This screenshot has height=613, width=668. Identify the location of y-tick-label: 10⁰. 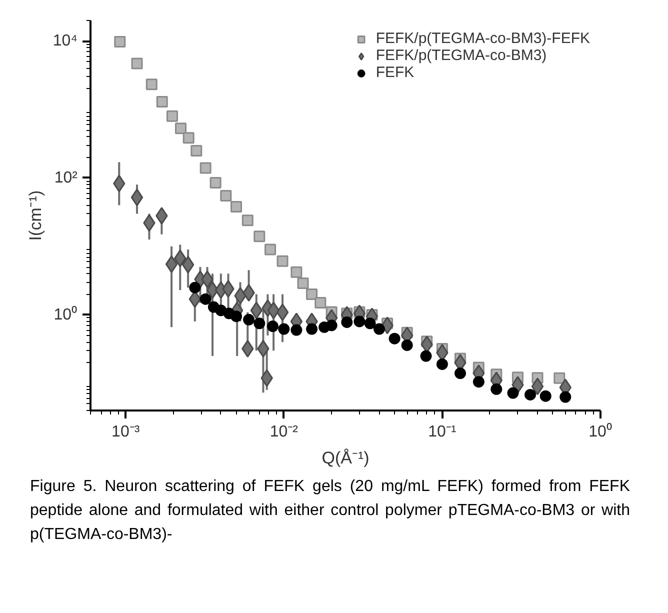
(66, 314).